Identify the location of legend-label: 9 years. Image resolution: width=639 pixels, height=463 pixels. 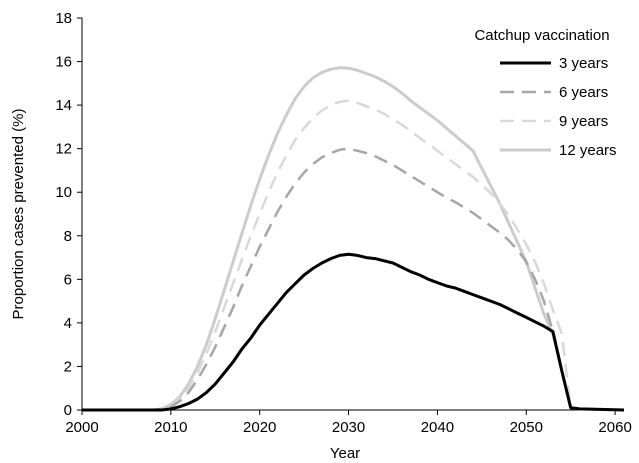
(583, 121).